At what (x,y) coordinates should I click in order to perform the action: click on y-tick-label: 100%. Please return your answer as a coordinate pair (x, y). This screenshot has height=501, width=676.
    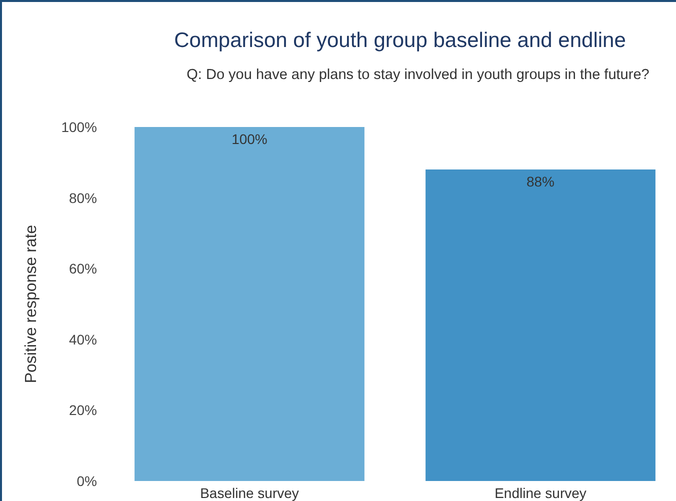
    Looking at the image, I should click on (79, 127).